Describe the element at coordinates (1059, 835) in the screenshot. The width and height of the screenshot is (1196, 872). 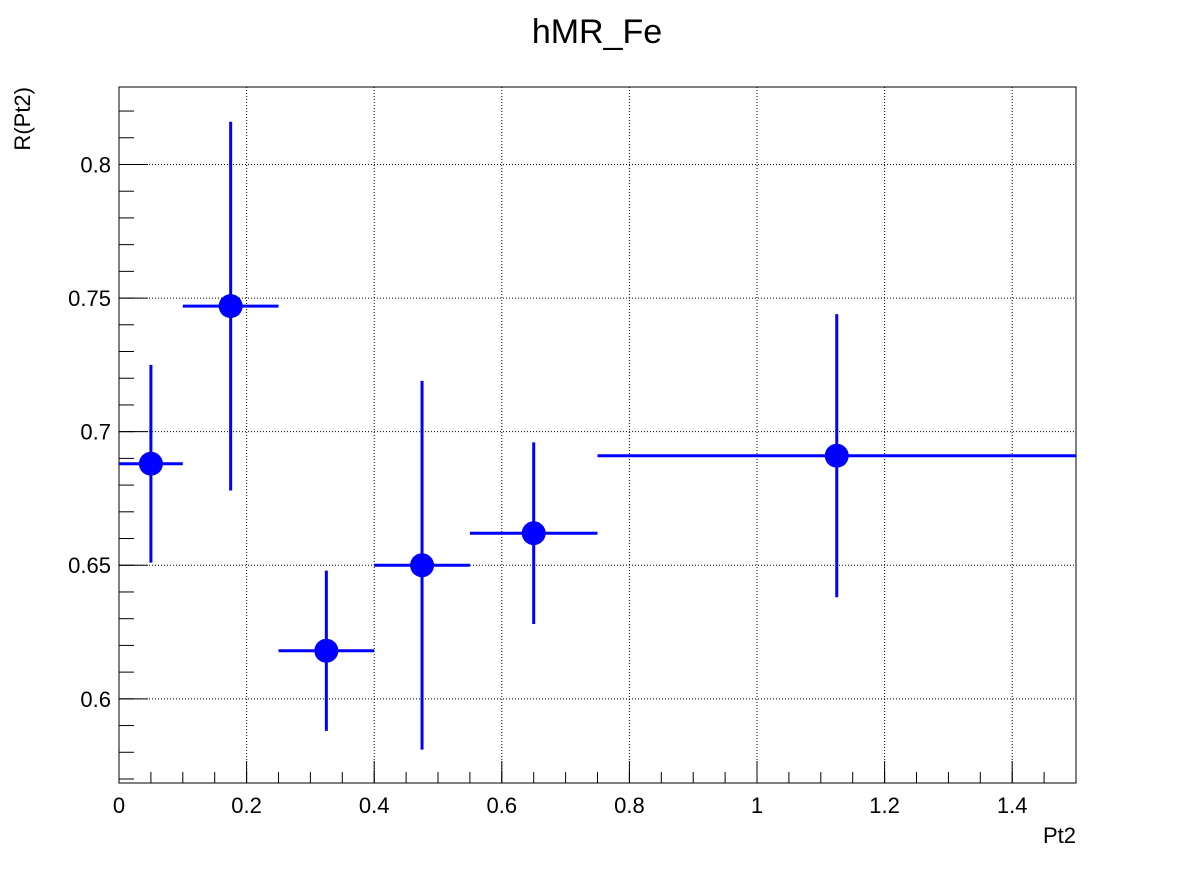
I see `x-axis-label: Pt2` at that location.